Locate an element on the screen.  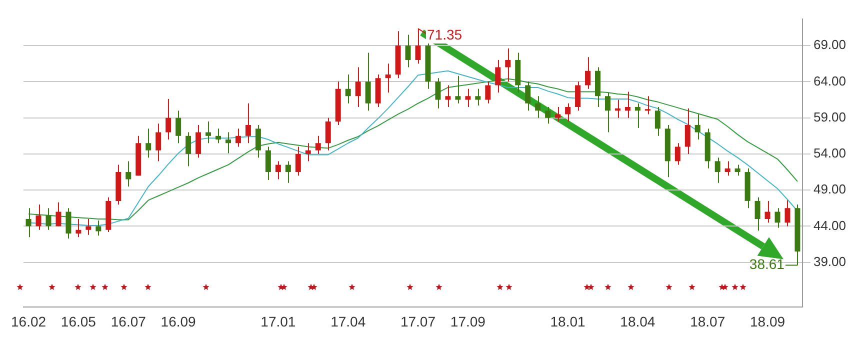
y-tick-label: 69.00 is located at coordinates (829, 44).